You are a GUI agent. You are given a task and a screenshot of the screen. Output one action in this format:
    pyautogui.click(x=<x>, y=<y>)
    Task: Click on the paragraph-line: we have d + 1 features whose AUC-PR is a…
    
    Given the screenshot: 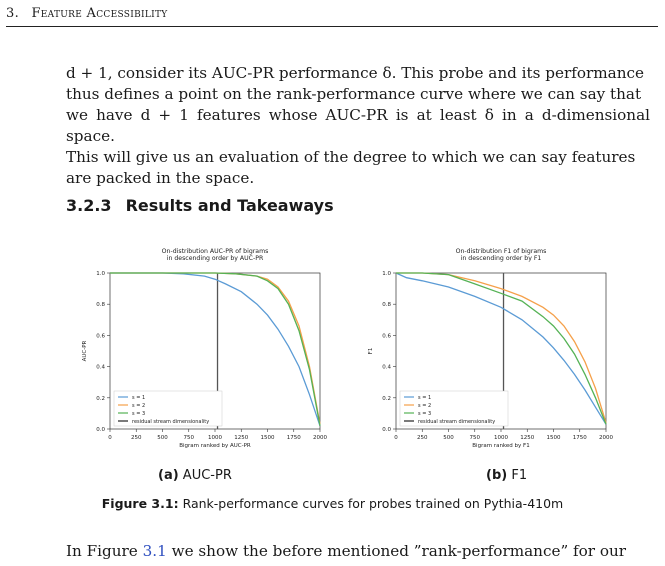 What is the action you would take?
    pyautogui.click(x=358, y=125)
    